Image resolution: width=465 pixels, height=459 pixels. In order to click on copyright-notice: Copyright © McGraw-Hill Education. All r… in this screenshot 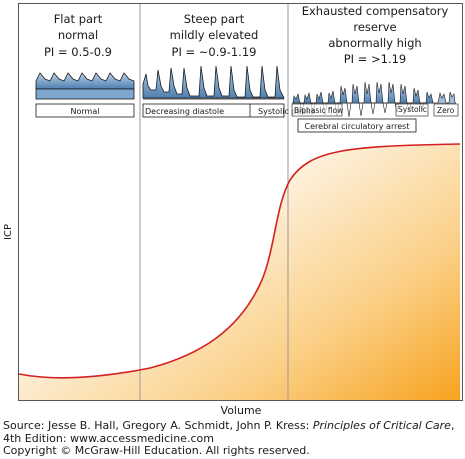, I will do `click(156, 450)`.